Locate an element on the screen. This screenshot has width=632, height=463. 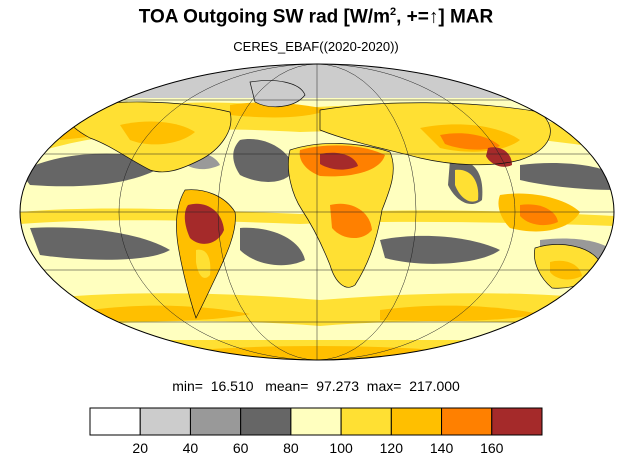
colorbar-tick-label: 20 is located at coordinates (140, 448).